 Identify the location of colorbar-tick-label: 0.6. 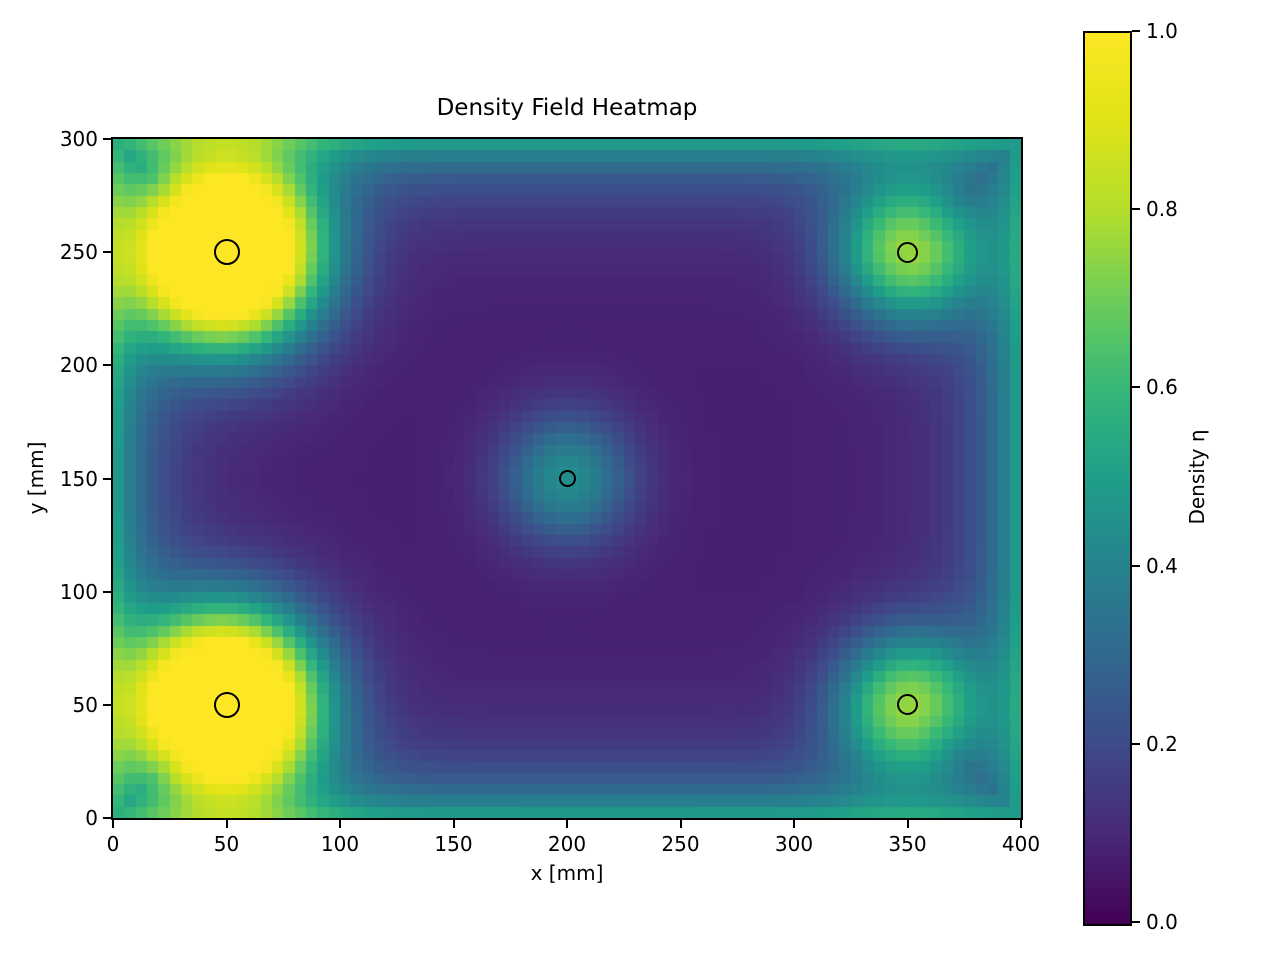
(1162, 387).